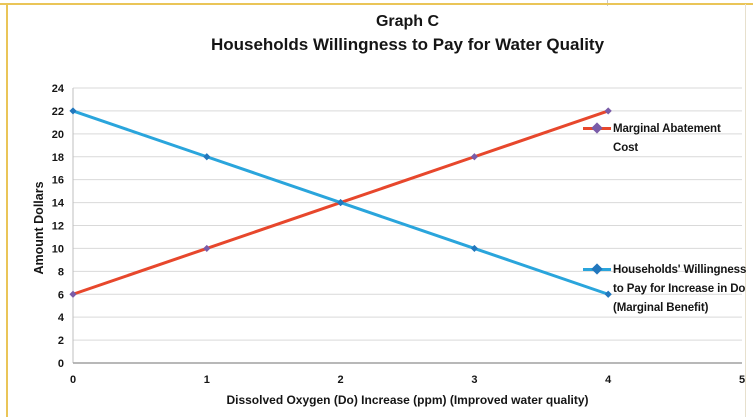  I want to click on y-tick-label: 12, so click(58, 227).